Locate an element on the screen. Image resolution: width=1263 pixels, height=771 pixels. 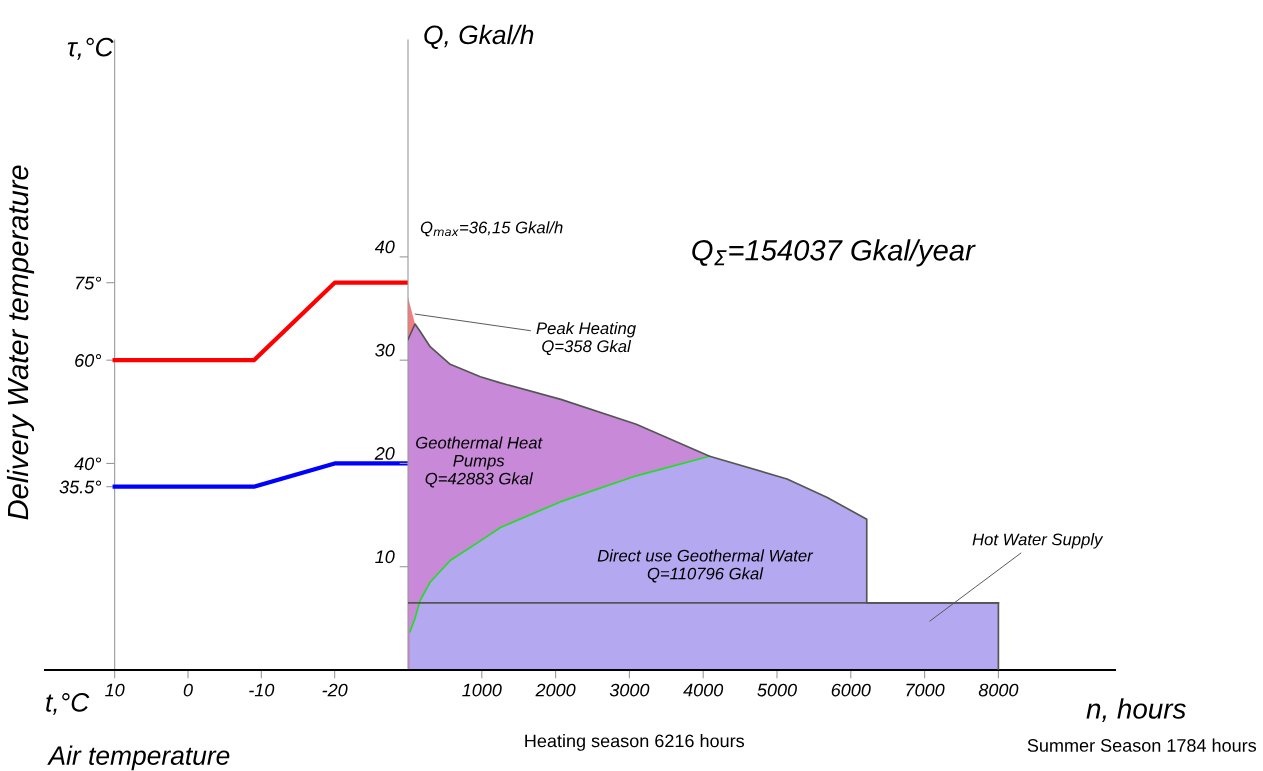
x-tick-label: 5000 is located at coordinates (777, 690).